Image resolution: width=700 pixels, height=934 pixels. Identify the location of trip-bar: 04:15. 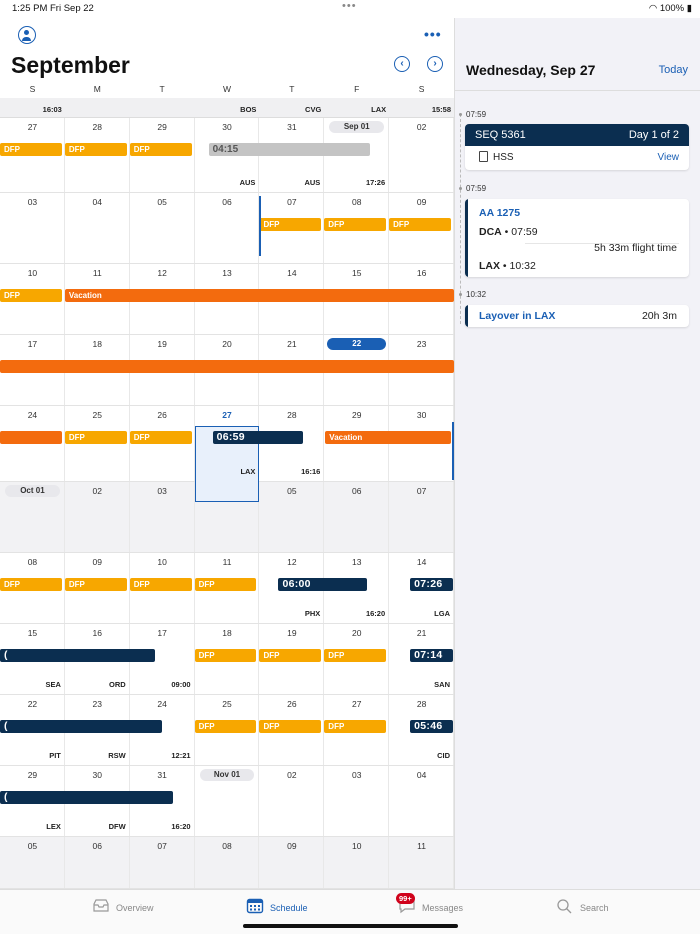
(289, 149).